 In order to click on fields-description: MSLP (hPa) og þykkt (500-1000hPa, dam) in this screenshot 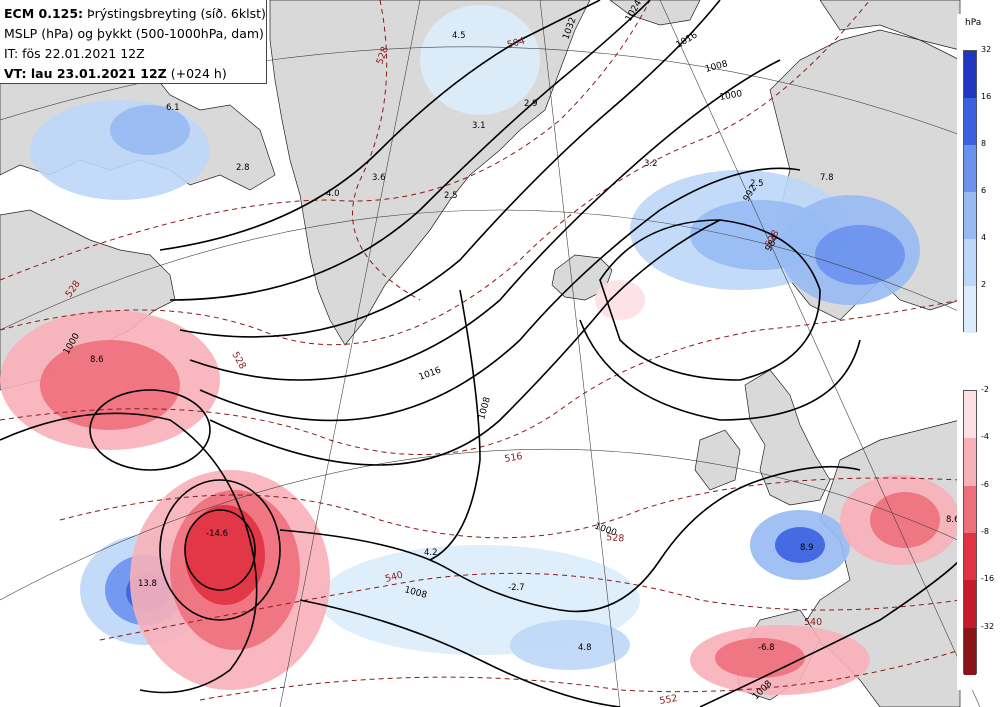, I will do `click(134, 33)`.